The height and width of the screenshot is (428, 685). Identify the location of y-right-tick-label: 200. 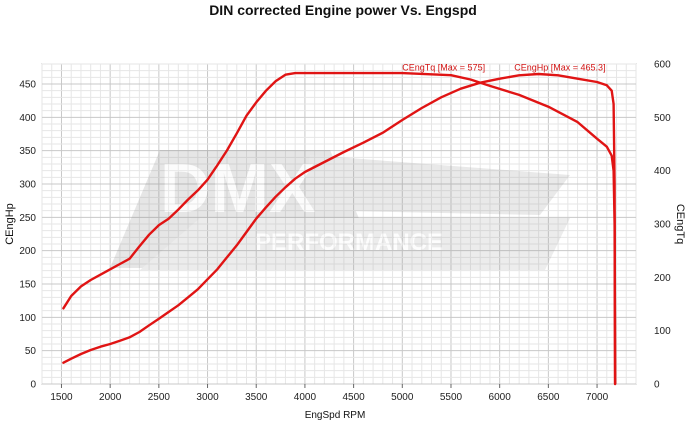
(662, 278).